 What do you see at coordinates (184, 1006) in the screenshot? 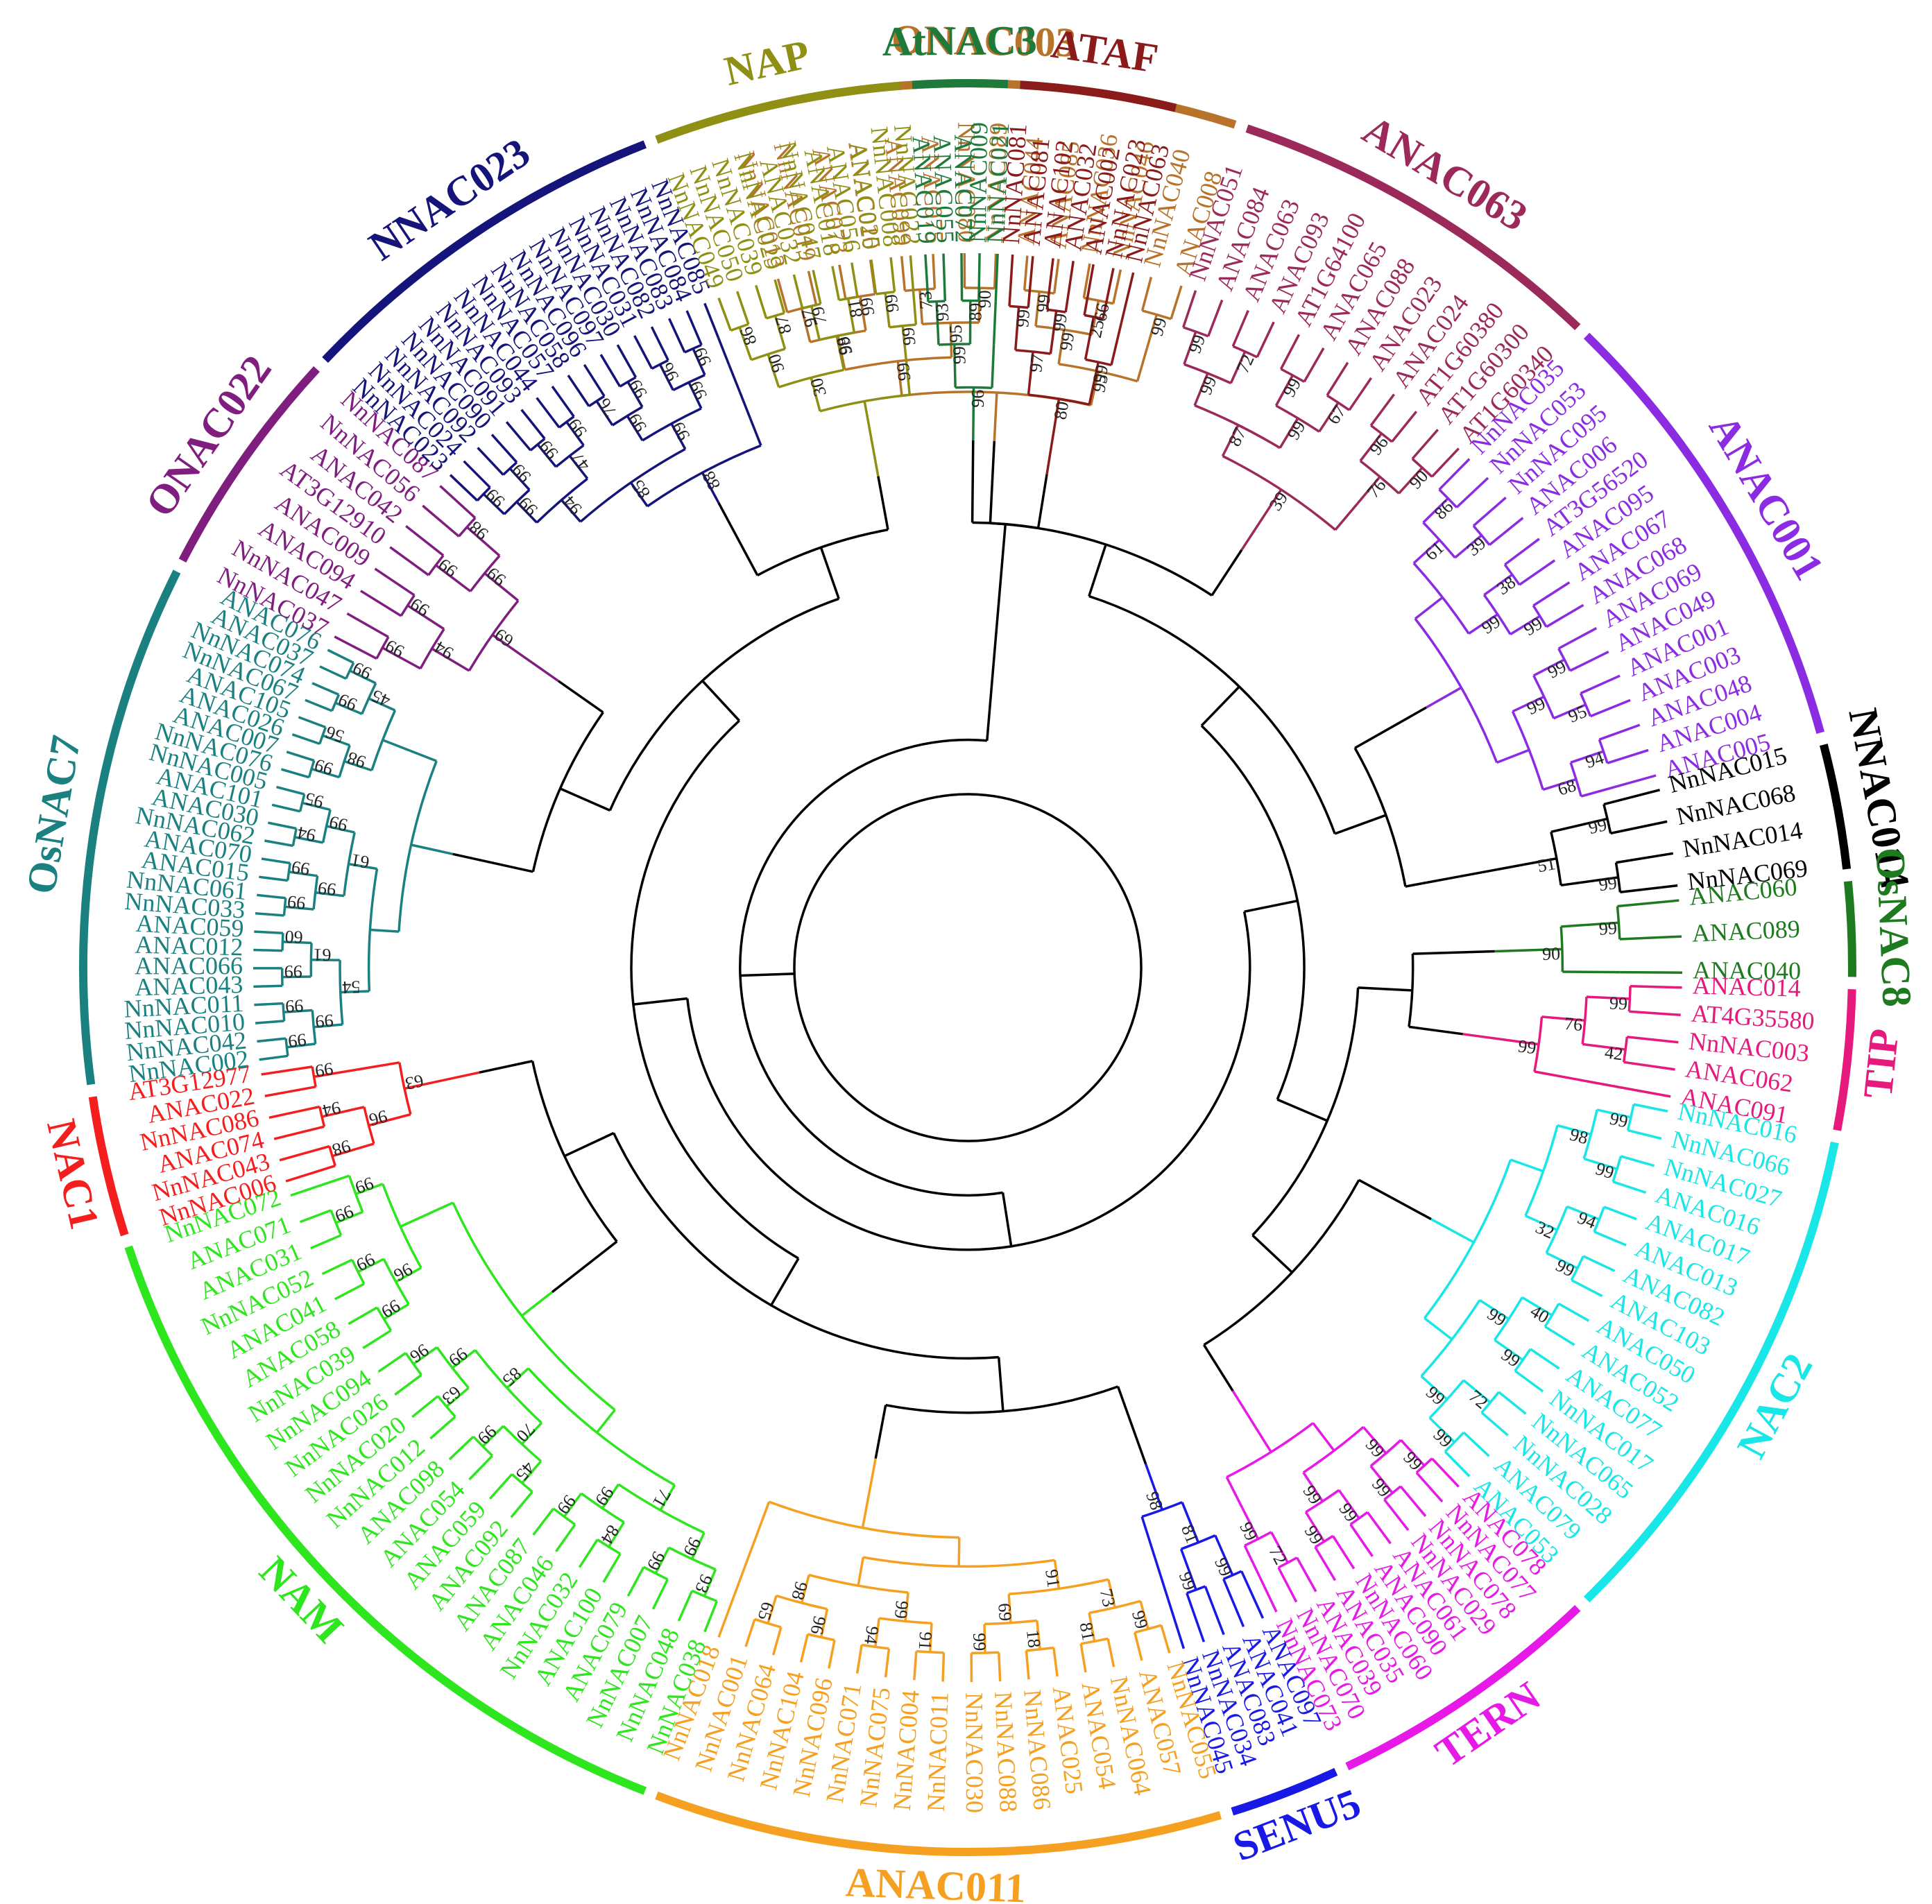
I see `leaf-label: NnNAC011` at bounding box center [184, 1006].